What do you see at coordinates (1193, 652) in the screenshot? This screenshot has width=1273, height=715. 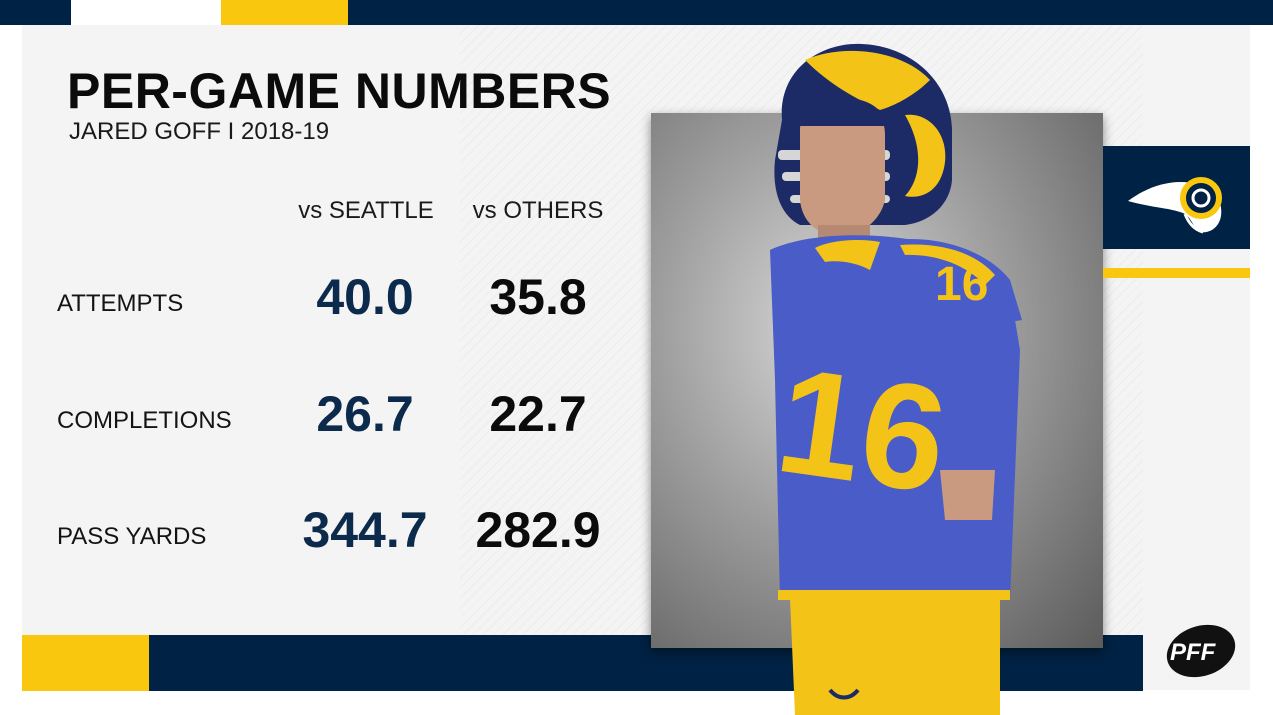 I see `pff-logo-text: PFF` at bounding box center [1193, 652].